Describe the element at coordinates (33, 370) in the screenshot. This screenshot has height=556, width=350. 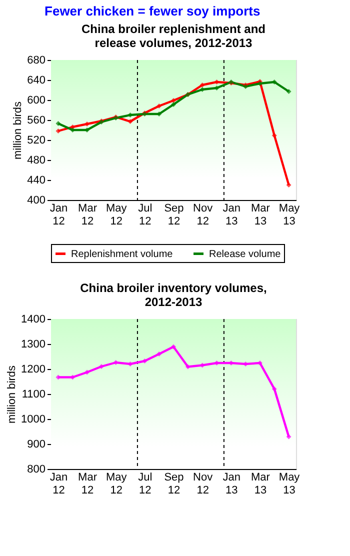
I see `y-tick-label: 1200` at that location.